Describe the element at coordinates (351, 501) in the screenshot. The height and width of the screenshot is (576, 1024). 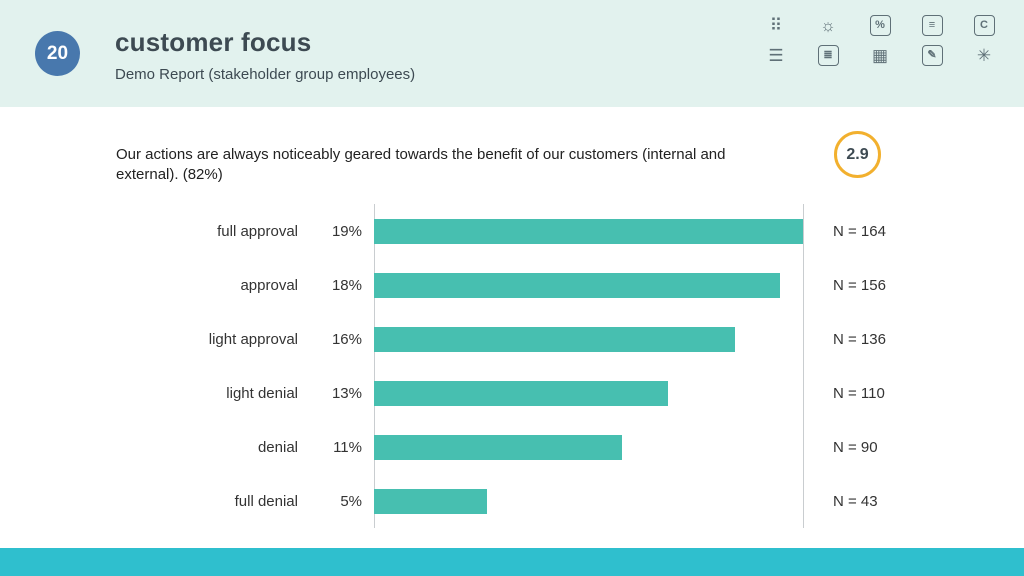
I see `value-label: 5%` at that location.